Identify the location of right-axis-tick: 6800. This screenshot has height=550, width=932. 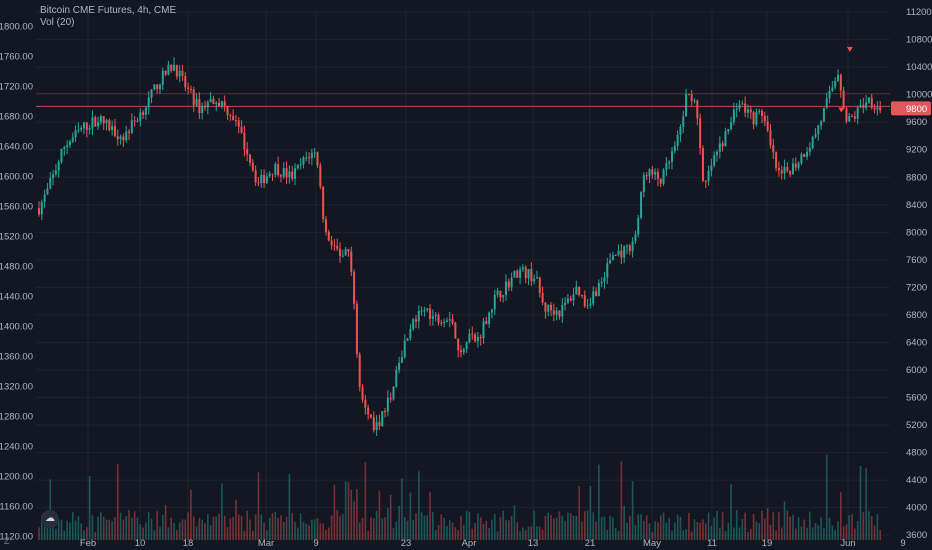
(916, 315).